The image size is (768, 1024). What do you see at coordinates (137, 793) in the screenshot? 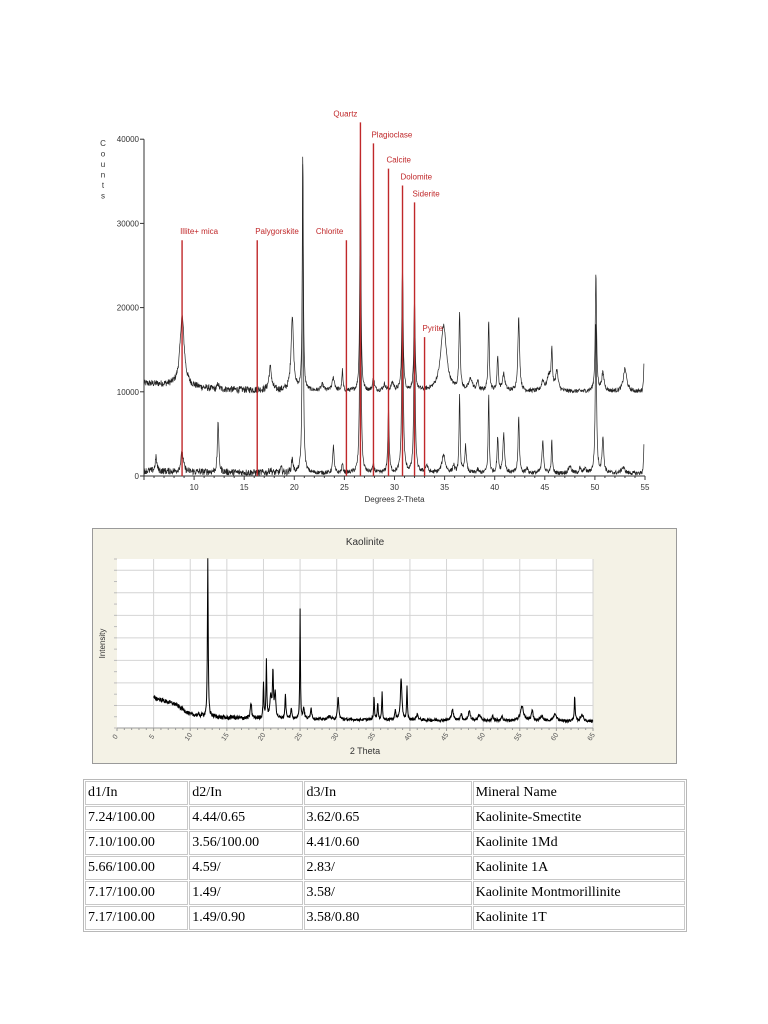
I see `column-header: d1/In` at bounding box center [137, 793].